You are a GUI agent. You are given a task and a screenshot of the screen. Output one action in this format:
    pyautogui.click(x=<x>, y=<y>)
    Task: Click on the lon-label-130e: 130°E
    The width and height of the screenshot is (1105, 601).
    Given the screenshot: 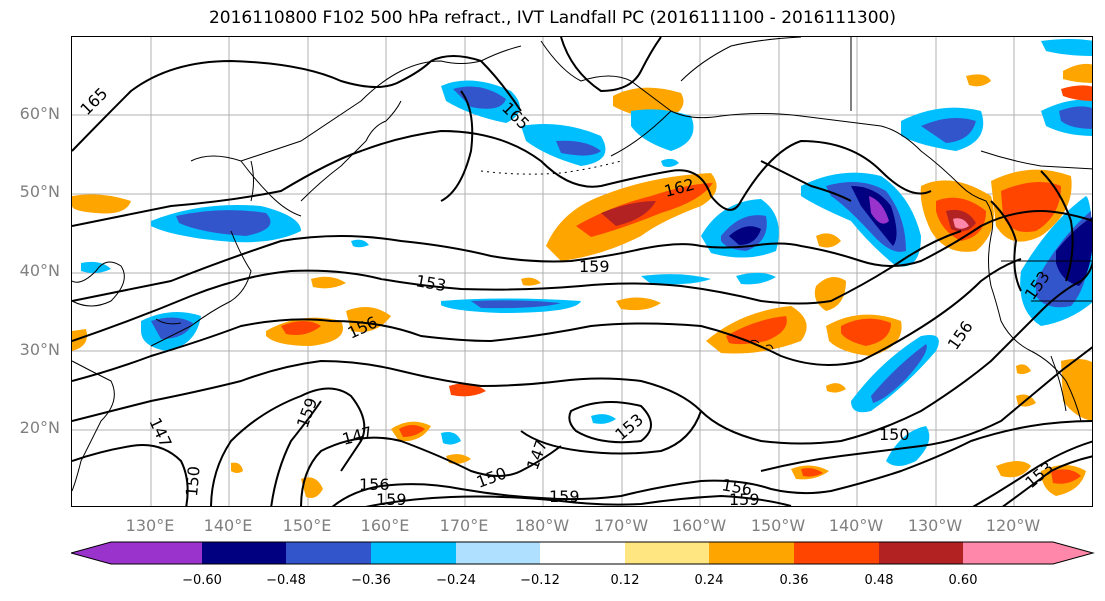 What is the action you would take?
    pyautogui.click(x=150, y=525)
    